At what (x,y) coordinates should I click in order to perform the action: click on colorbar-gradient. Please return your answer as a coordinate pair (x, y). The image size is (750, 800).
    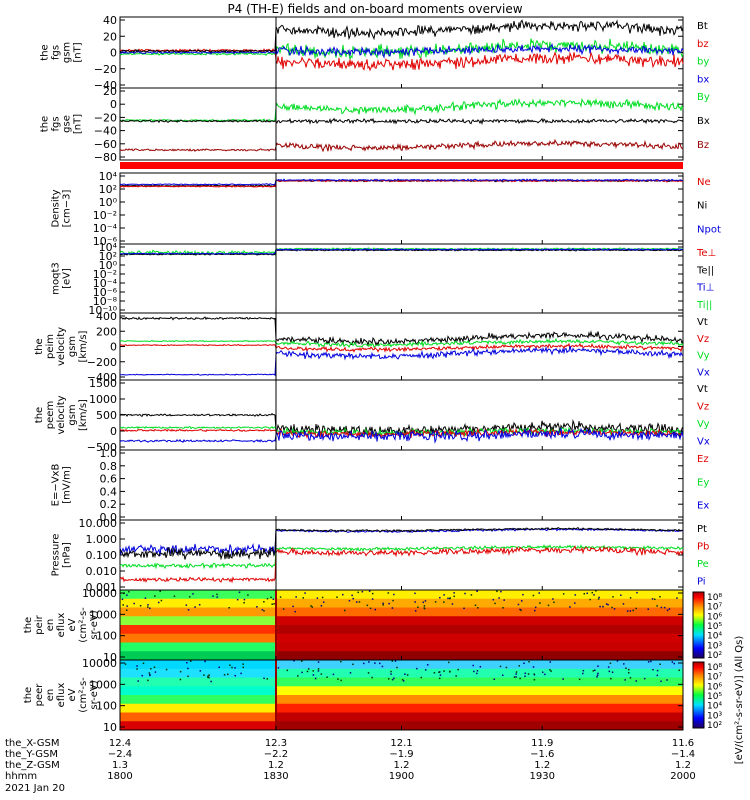
    Looking at the image, I should click on (698, 695).